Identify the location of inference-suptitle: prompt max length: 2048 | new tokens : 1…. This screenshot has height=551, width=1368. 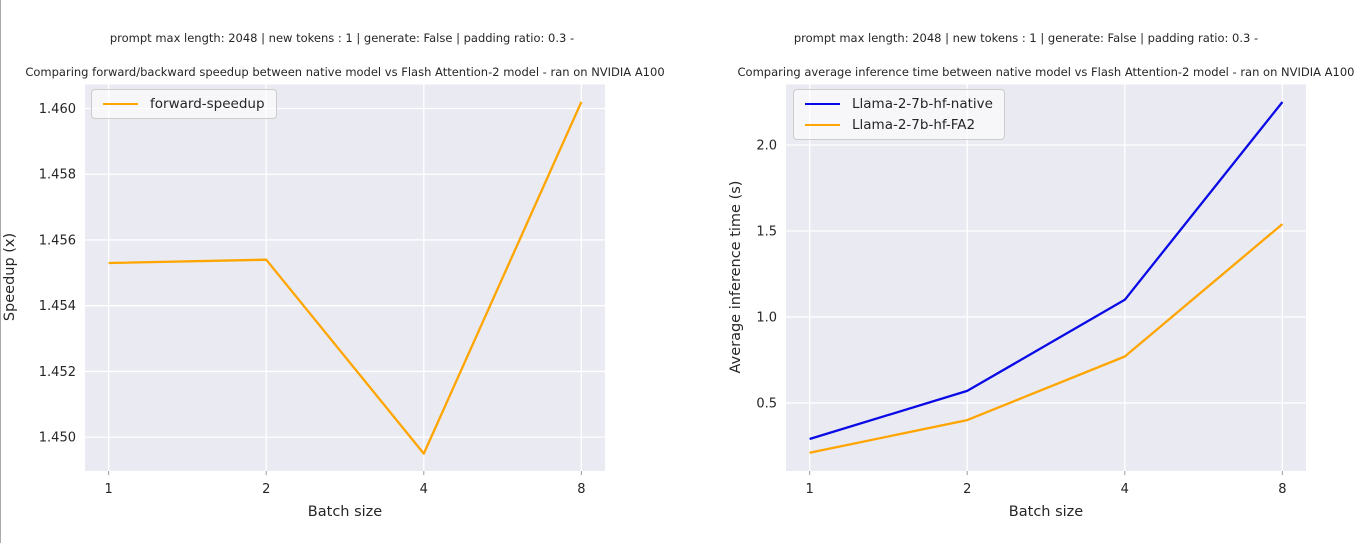
(1026, 38).